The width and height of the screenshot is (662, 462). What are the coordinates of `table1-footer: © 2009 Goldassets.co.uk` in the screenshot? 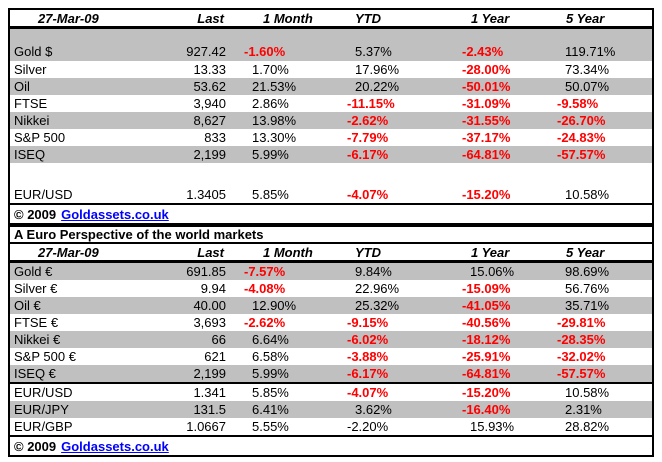 It's located at (331, 213).